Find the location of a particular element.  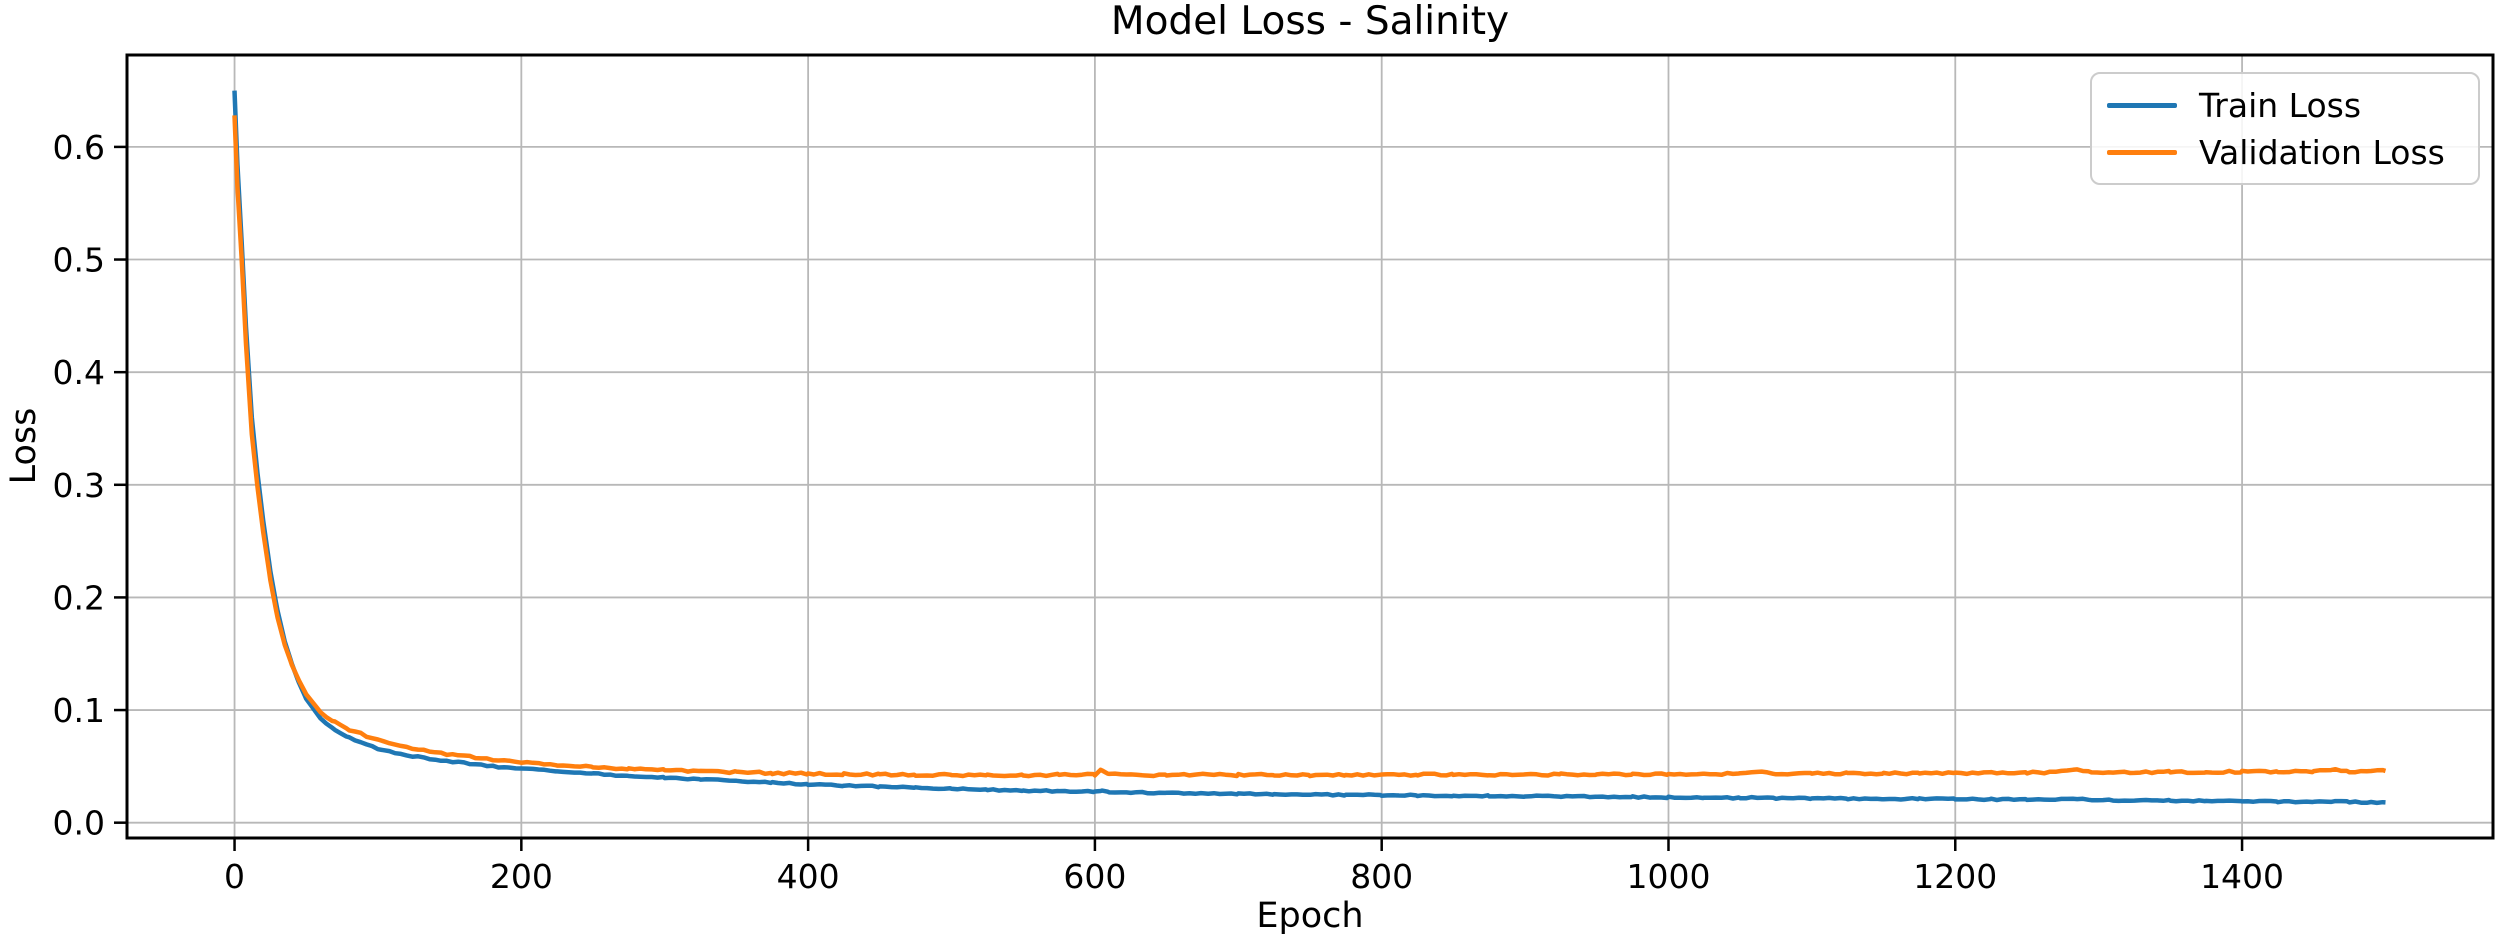

legend: Train Loss Validation Loss is located at coordinates (2285, 128).